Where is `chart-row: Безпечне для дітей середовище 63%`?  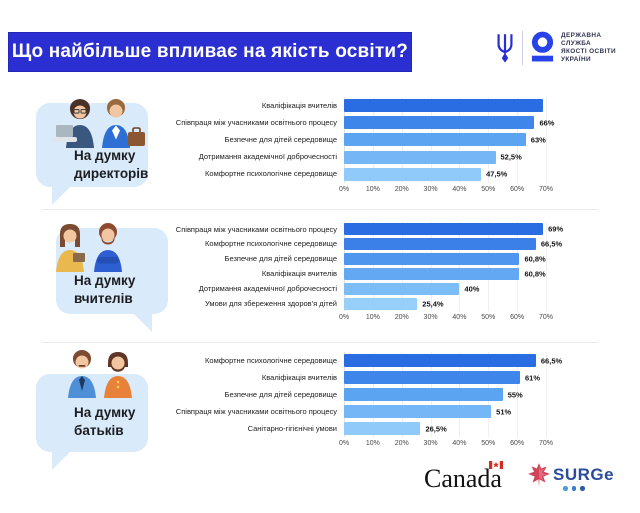
chart-row: Безпечне для дітей середовище 63% is located at coordinates (375, 139).